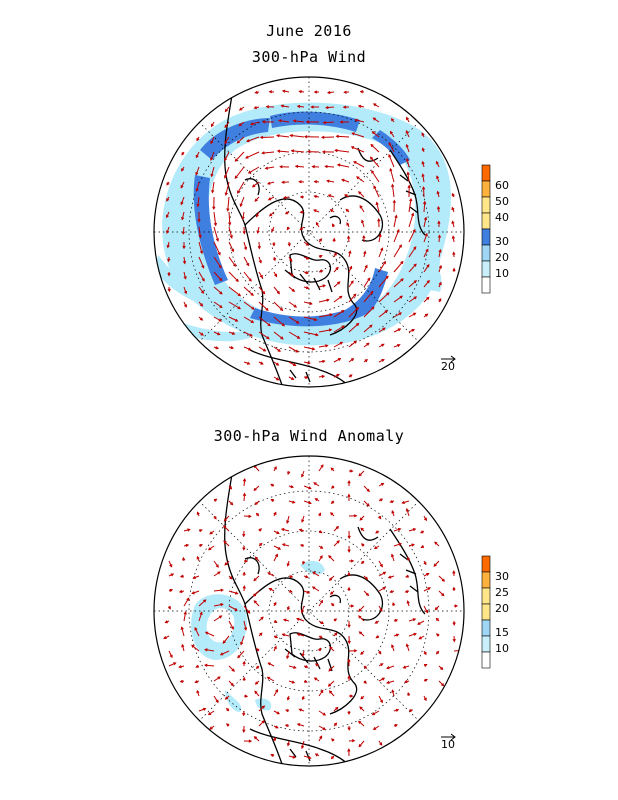 The width and height of the screenshot is (618, 800). I want to click on panel2-reference-vector: 10, so click(448, 742).